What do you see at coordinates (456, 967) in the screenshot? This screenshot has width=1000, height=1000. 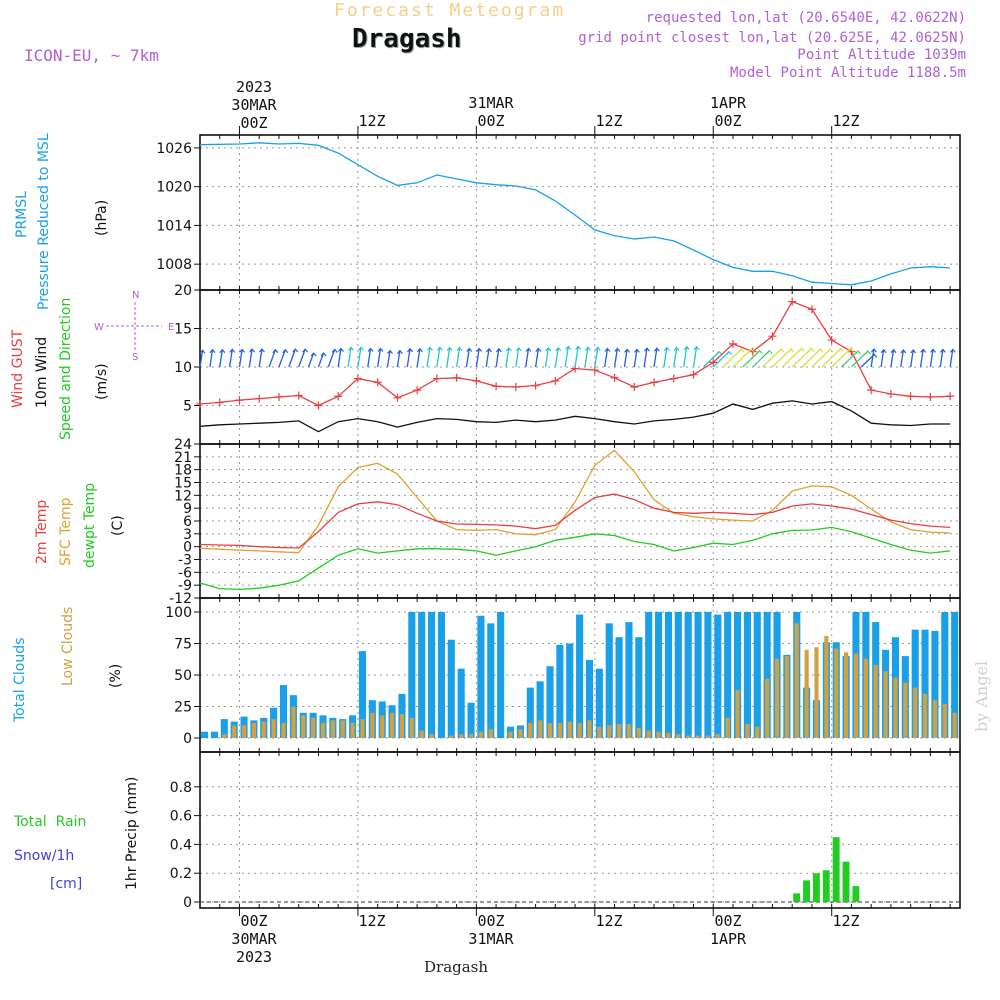 I see `footer-location: Dragash` at bounding box center [456, 967].